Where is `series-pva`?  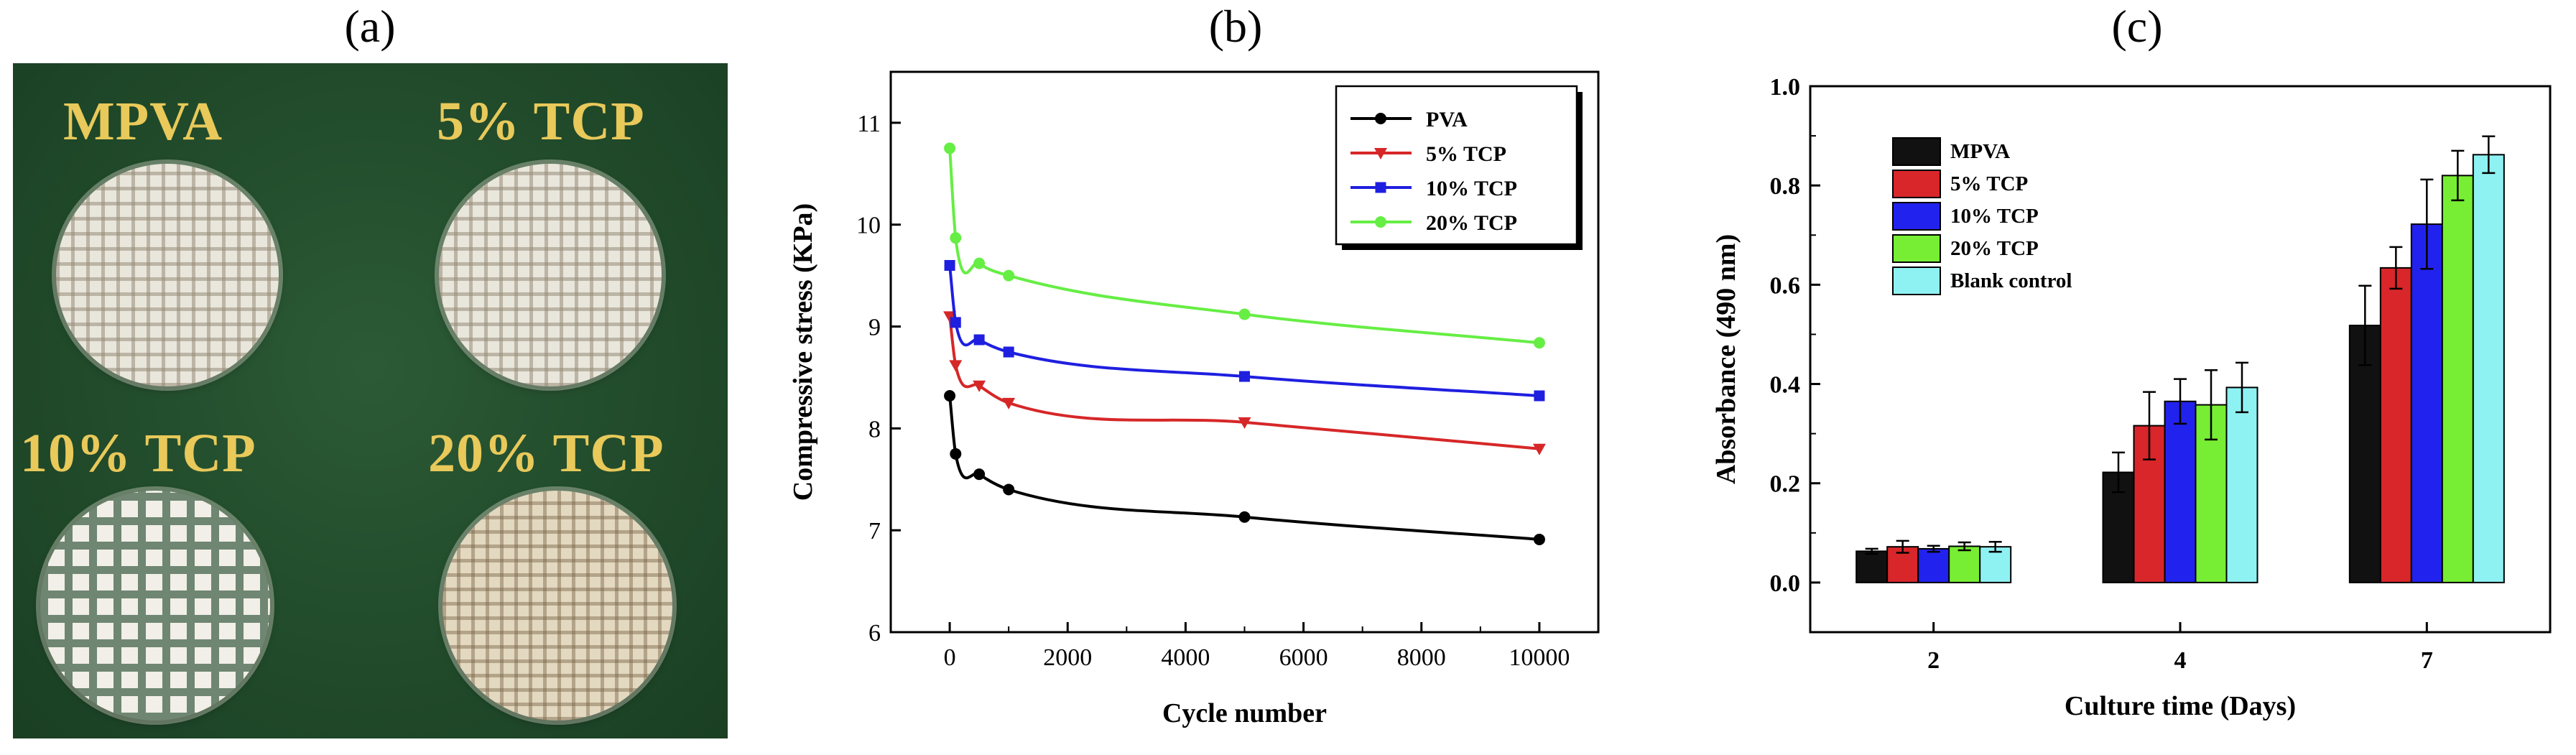 series-pva is located at coordinates (1244, 467).